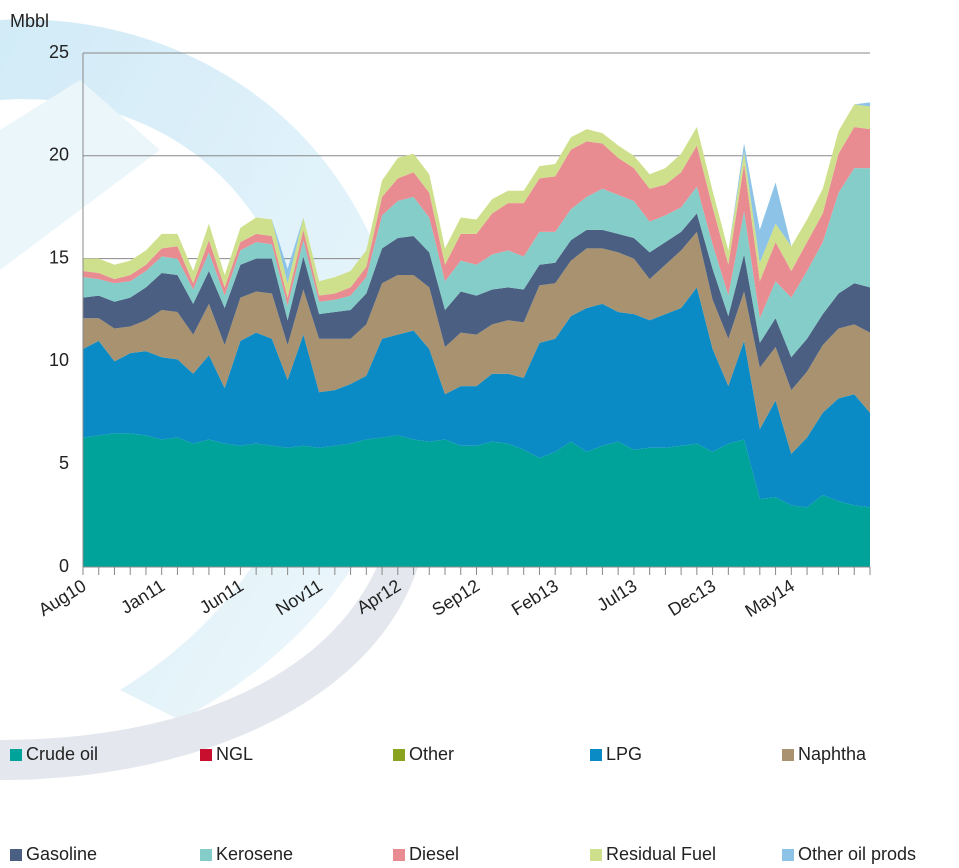 The height and width of the screenshot is (868, 959). What do you see at coordinates (431, 754) in the screenshot?
I see `legend-label: Other` at bounding box center [431, 754].